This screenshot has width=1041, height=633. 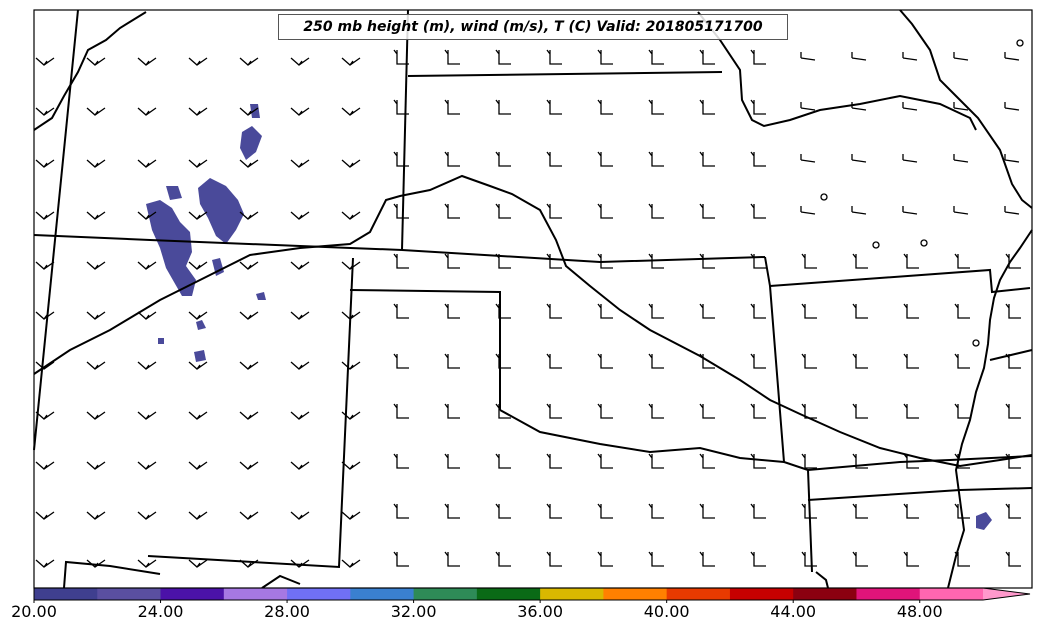 What do you see at coordinates (532, 595) in the screenshot?
I see `colorbar` at bounding box center [532, 595].